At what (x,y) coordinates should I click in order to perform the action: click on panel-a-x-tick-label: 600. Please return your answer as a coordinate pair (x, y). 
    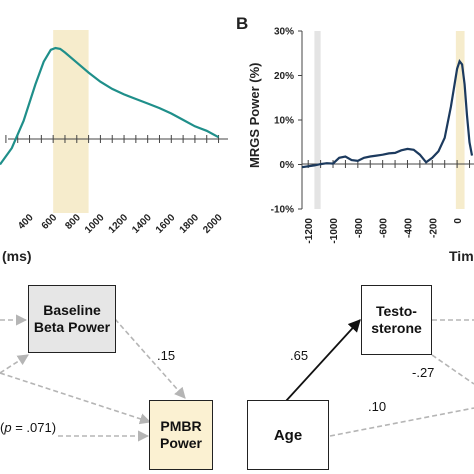
    Looking at the image, I should click on (50, 222).